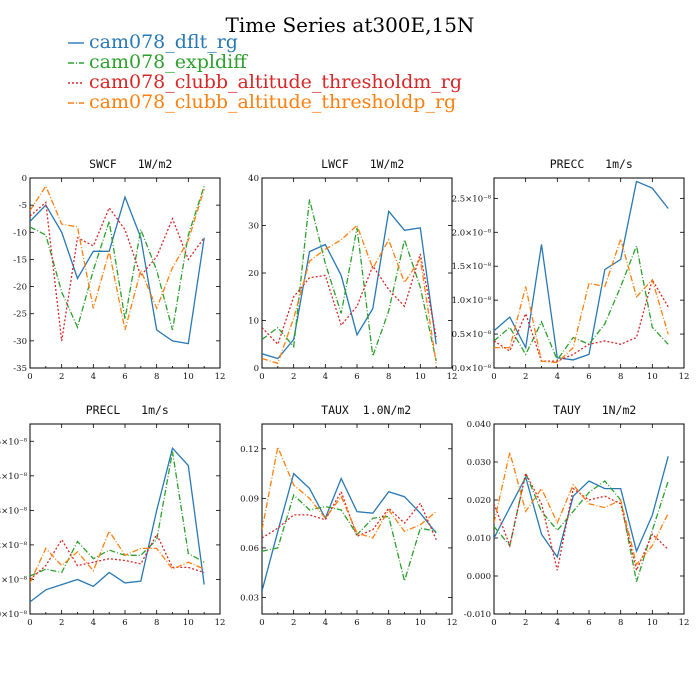  Describe the element at coordinates (275, 82) in the screenshot. I see `legend-label: cam078_clubb_altitude_thresholdm_rg` at that location.